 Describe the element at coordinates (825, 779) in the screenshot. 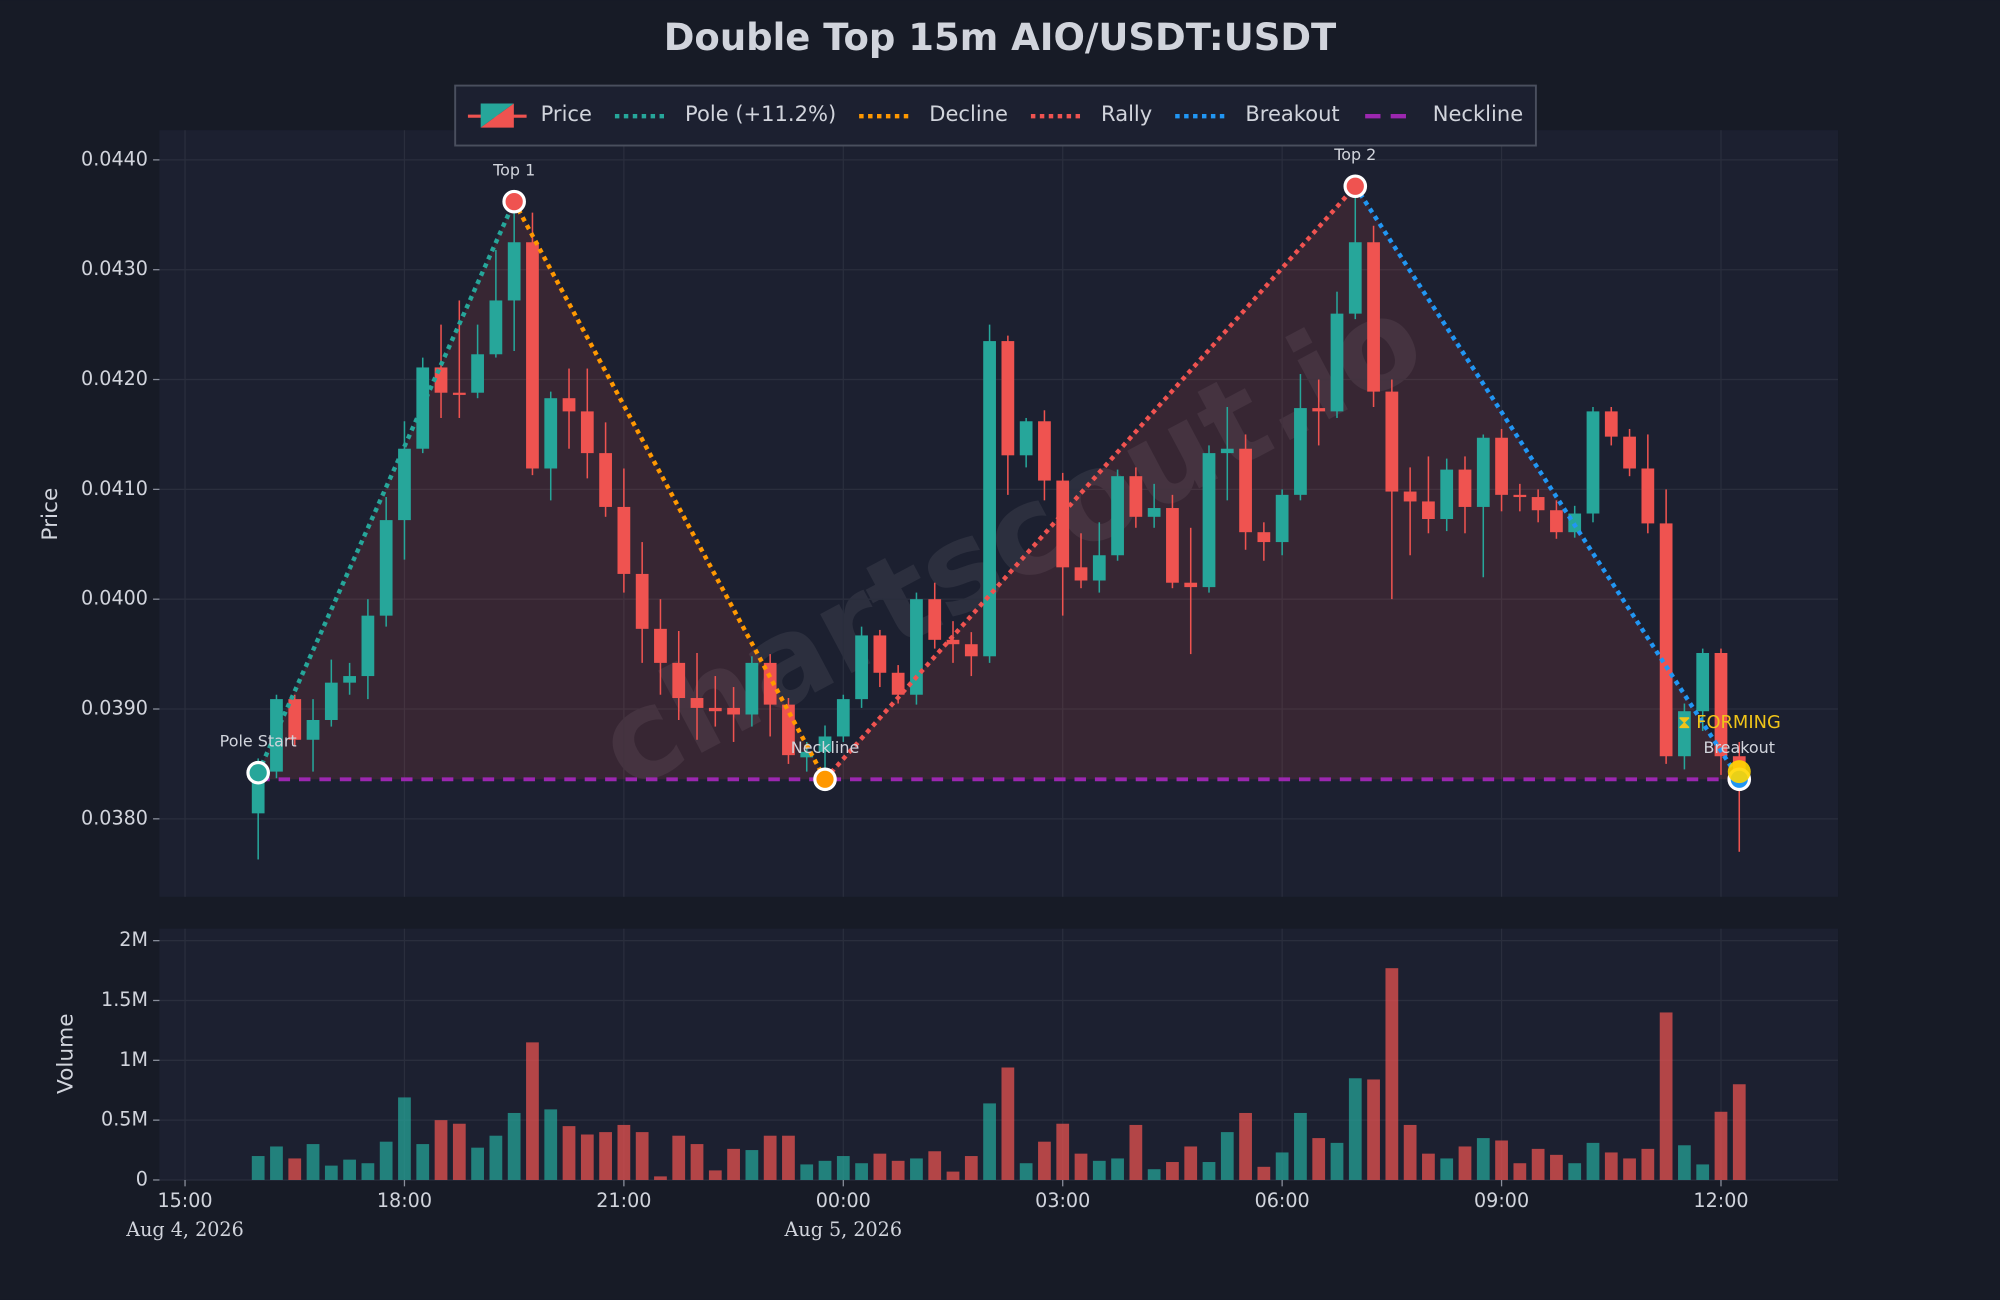

I see `pattern-point` at that location.